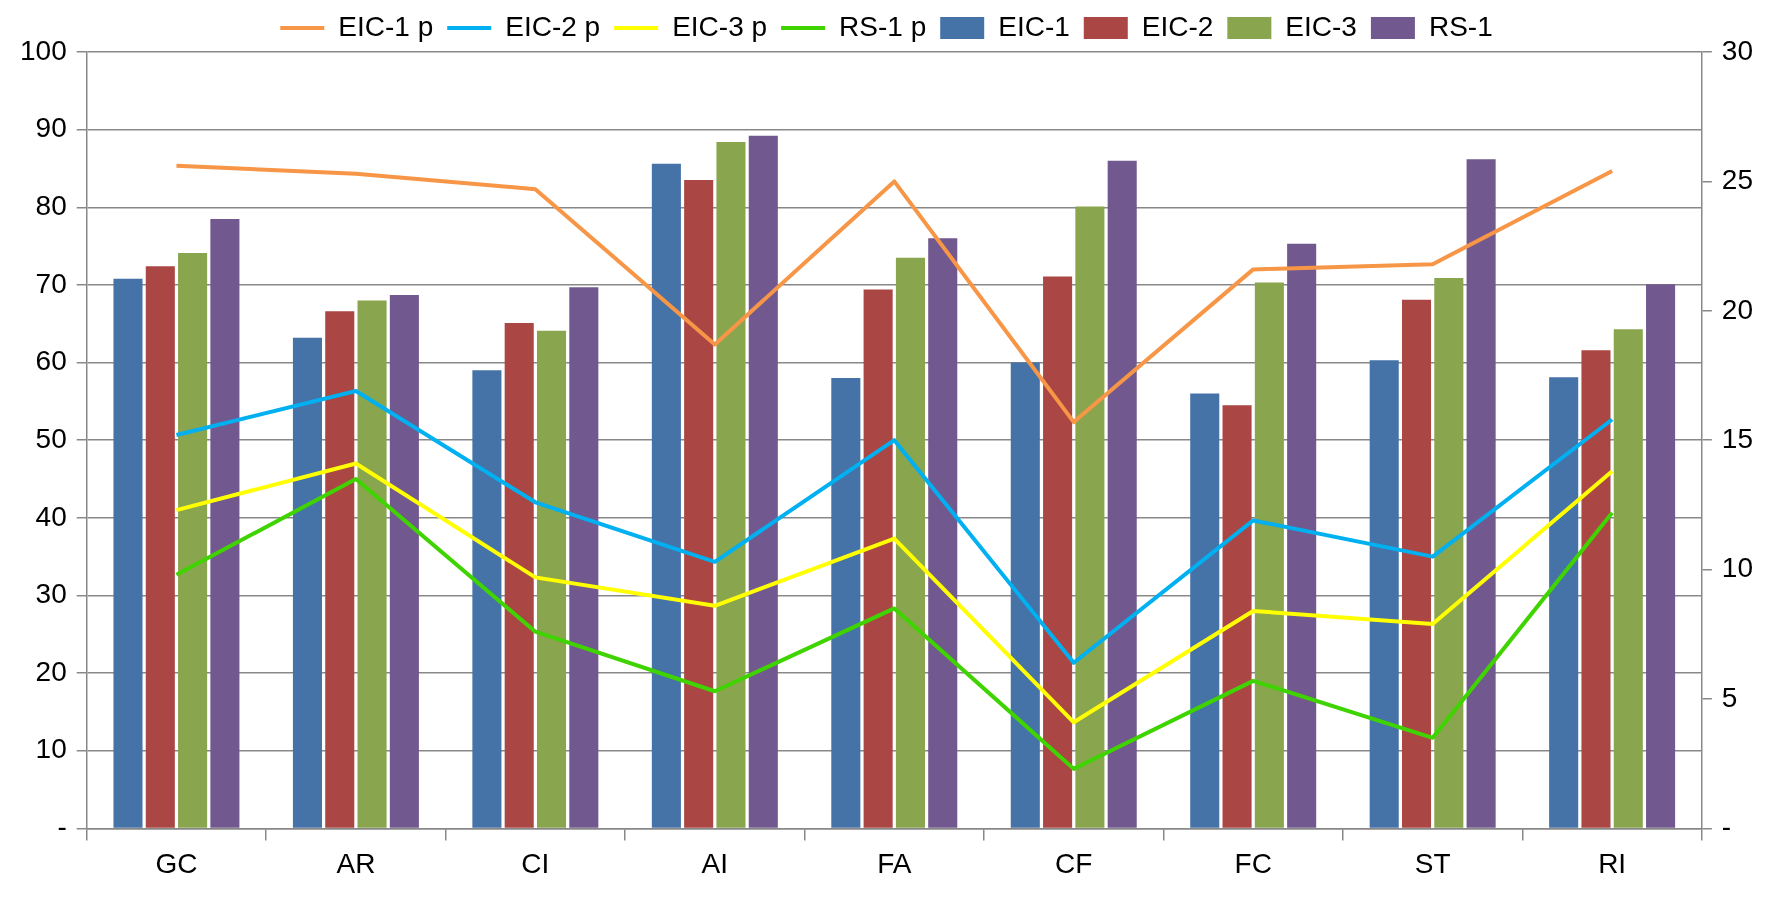 This screenshot has height=900, width=1773. I want to click on legend-label: RS-1 p, so click(883, 26).